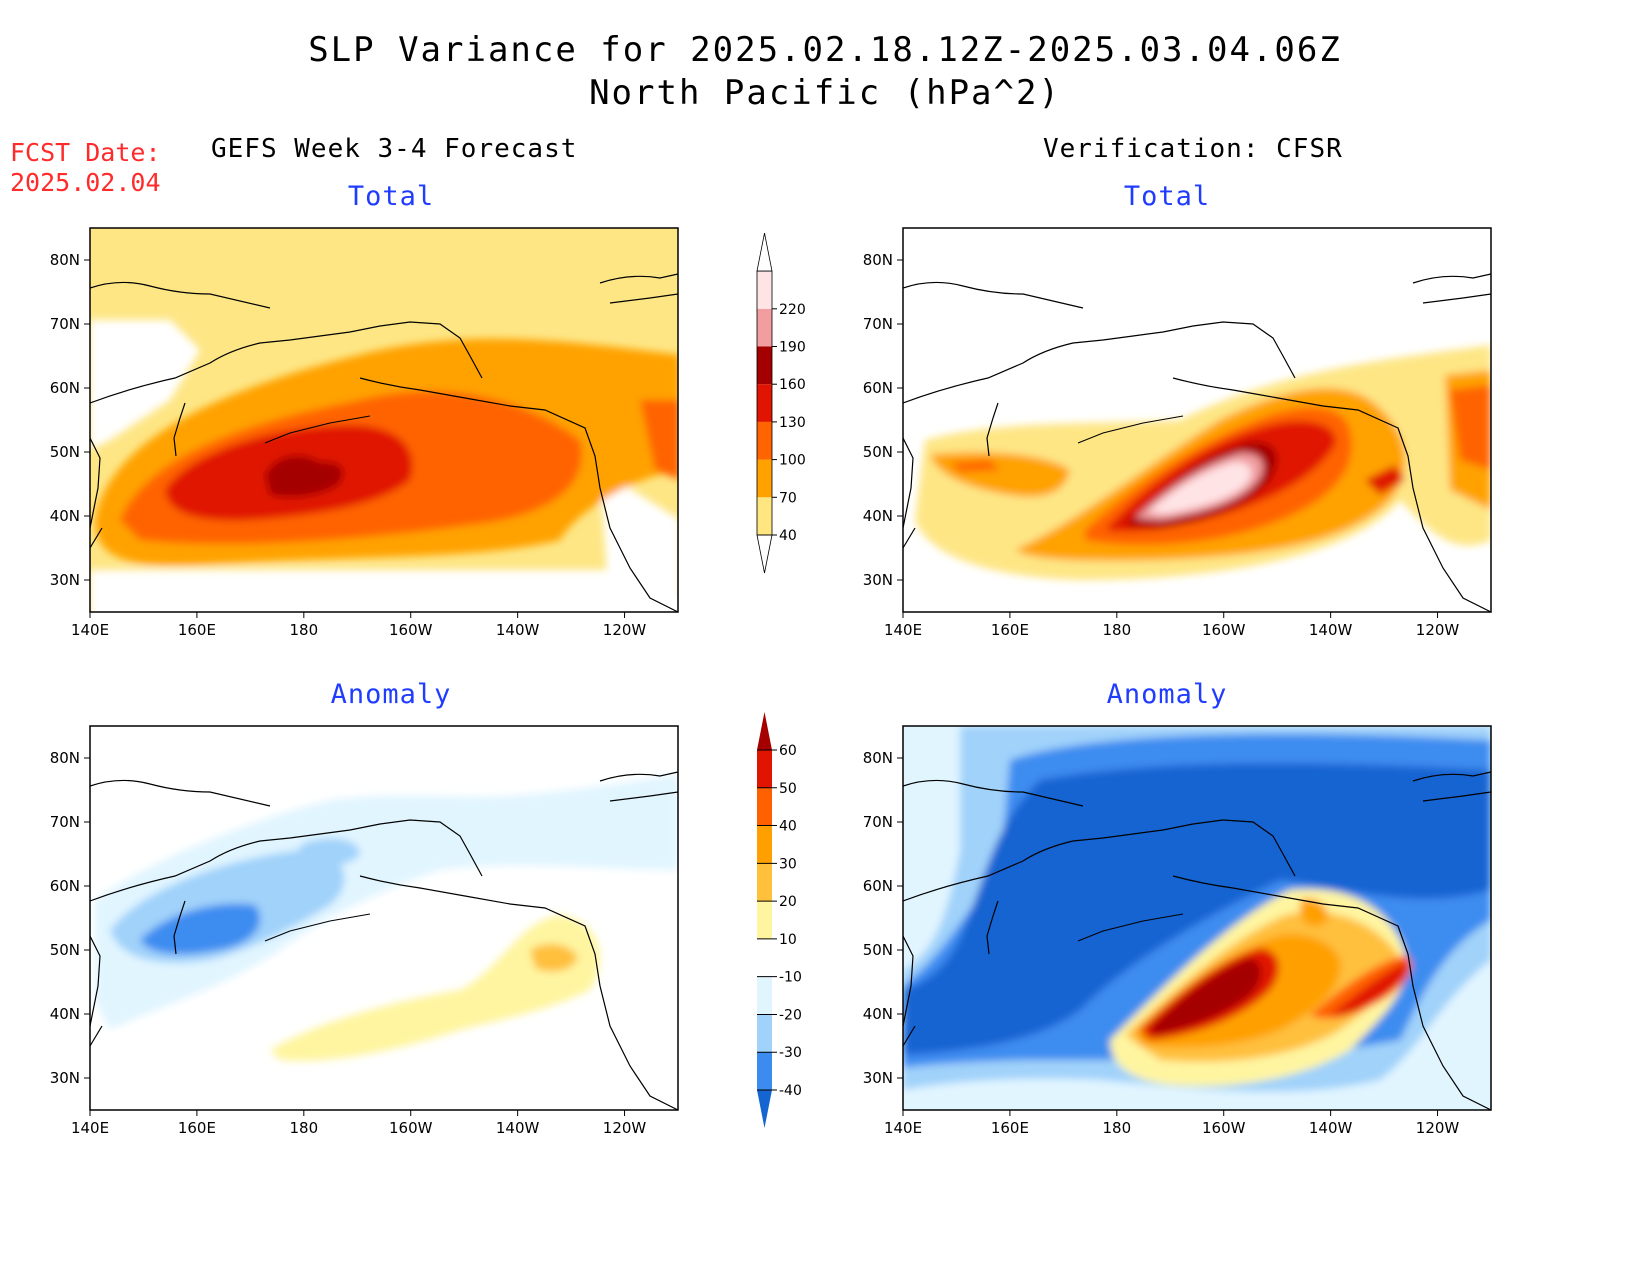 This screenshot has width=1650, height=1275. What do you see at coordinates (788, 827) in the screenshot?
I see `colorbar-anomaly-label: 40` at bounding box center [788, 827].